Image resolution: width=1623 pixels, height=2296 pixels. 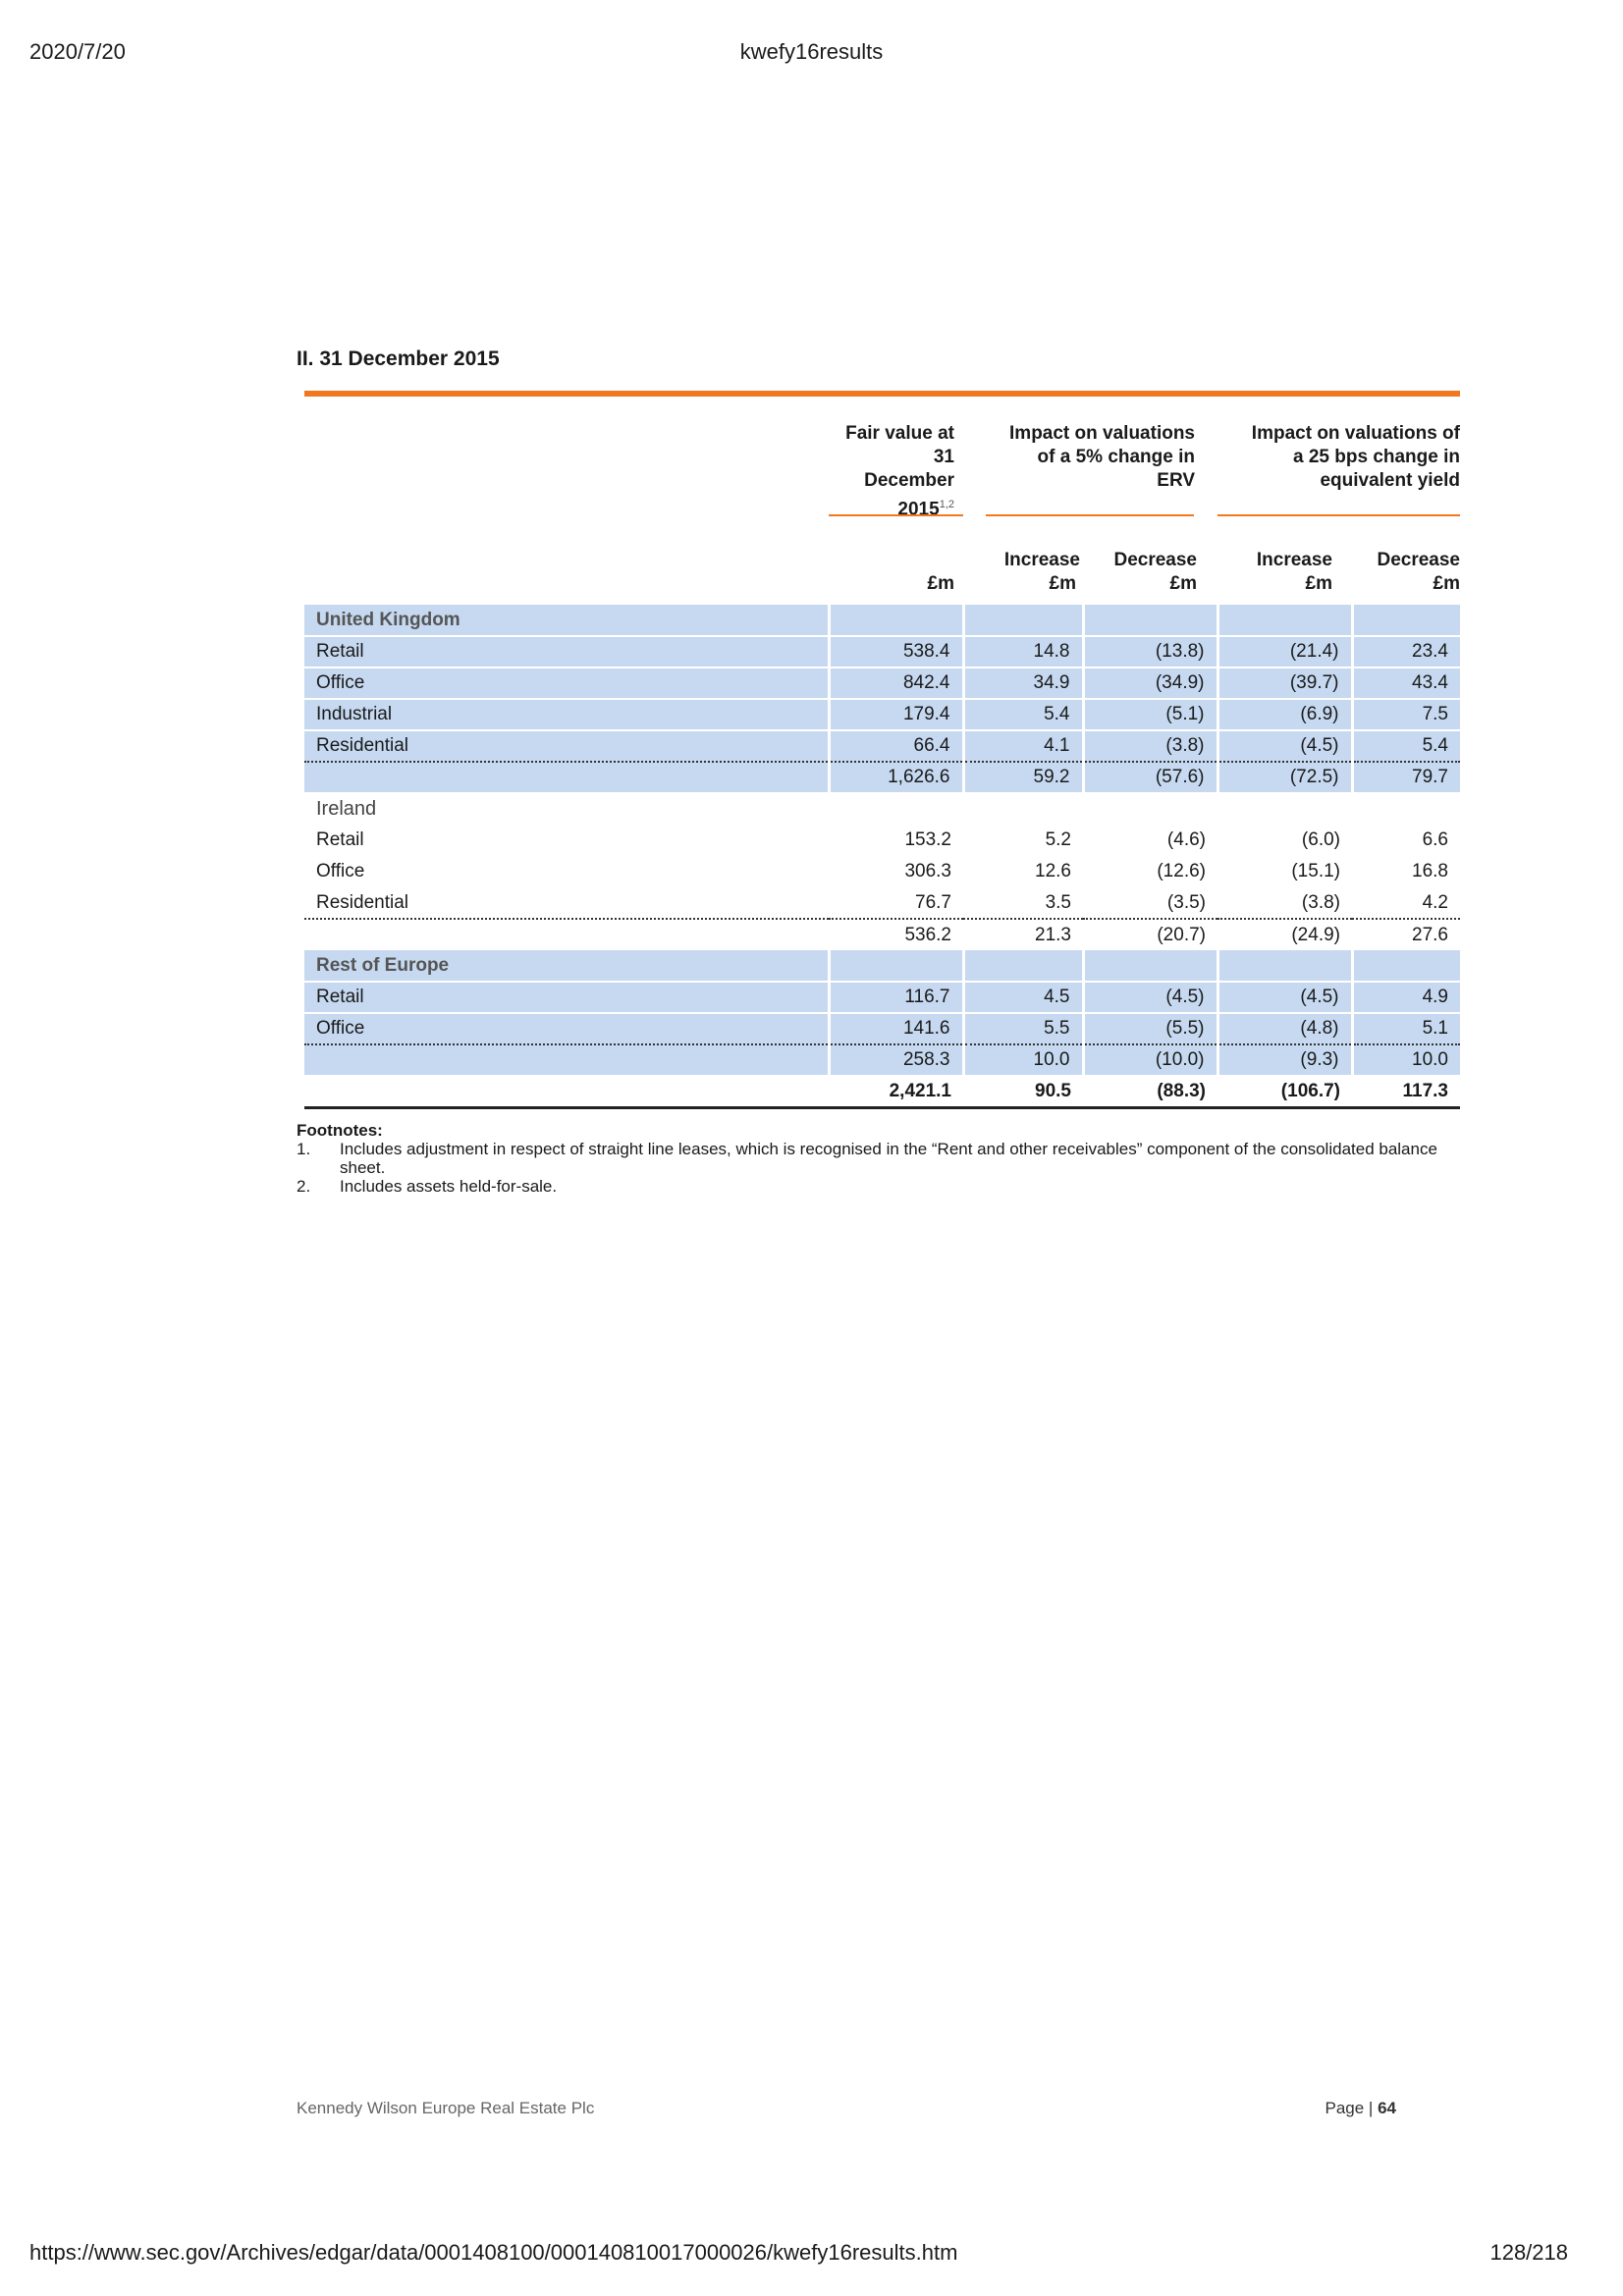 I want to click on yield-increase-cell: (3.8), so click(x=1284, y=903).